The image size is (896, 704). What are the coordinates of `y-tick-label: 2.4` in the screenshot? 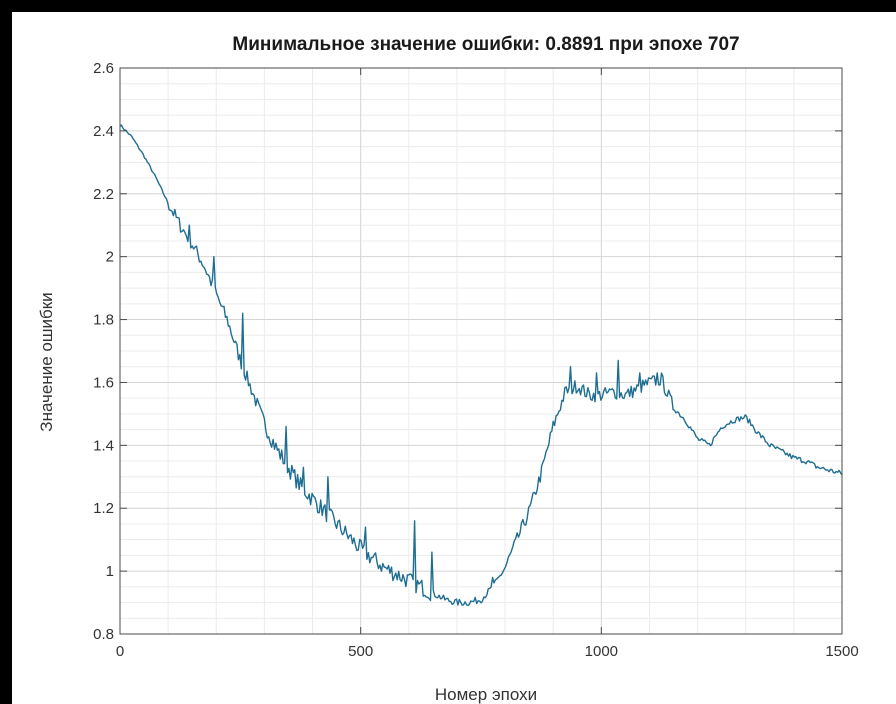 It's located at (103, 131).